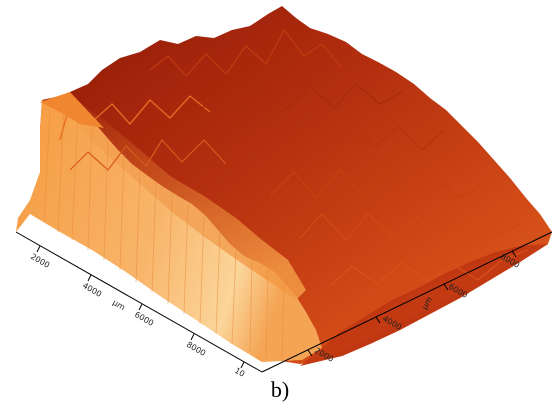  I want to click on x-tick-label: 6000, so click(144, 319).